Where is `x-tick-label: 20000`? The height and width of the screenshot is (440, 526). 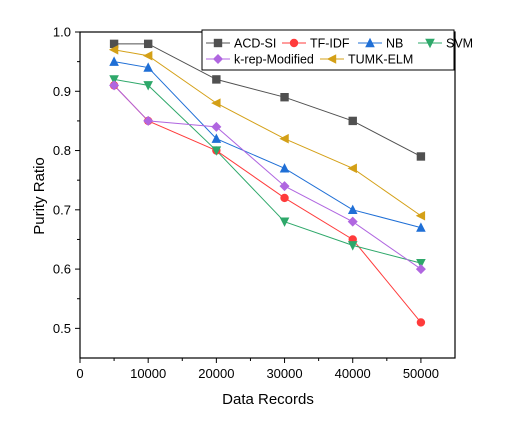 x-tick-label: 20000 is located at coordinates (216, 373).